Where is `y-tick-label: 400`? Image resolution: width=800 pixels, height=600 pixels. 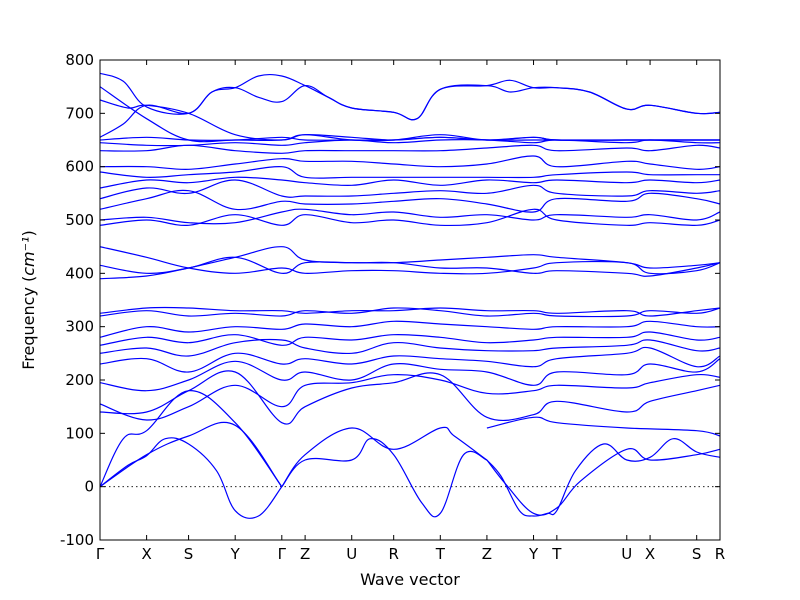
y-tick-label: 400 is located at coordinates (79, 273).